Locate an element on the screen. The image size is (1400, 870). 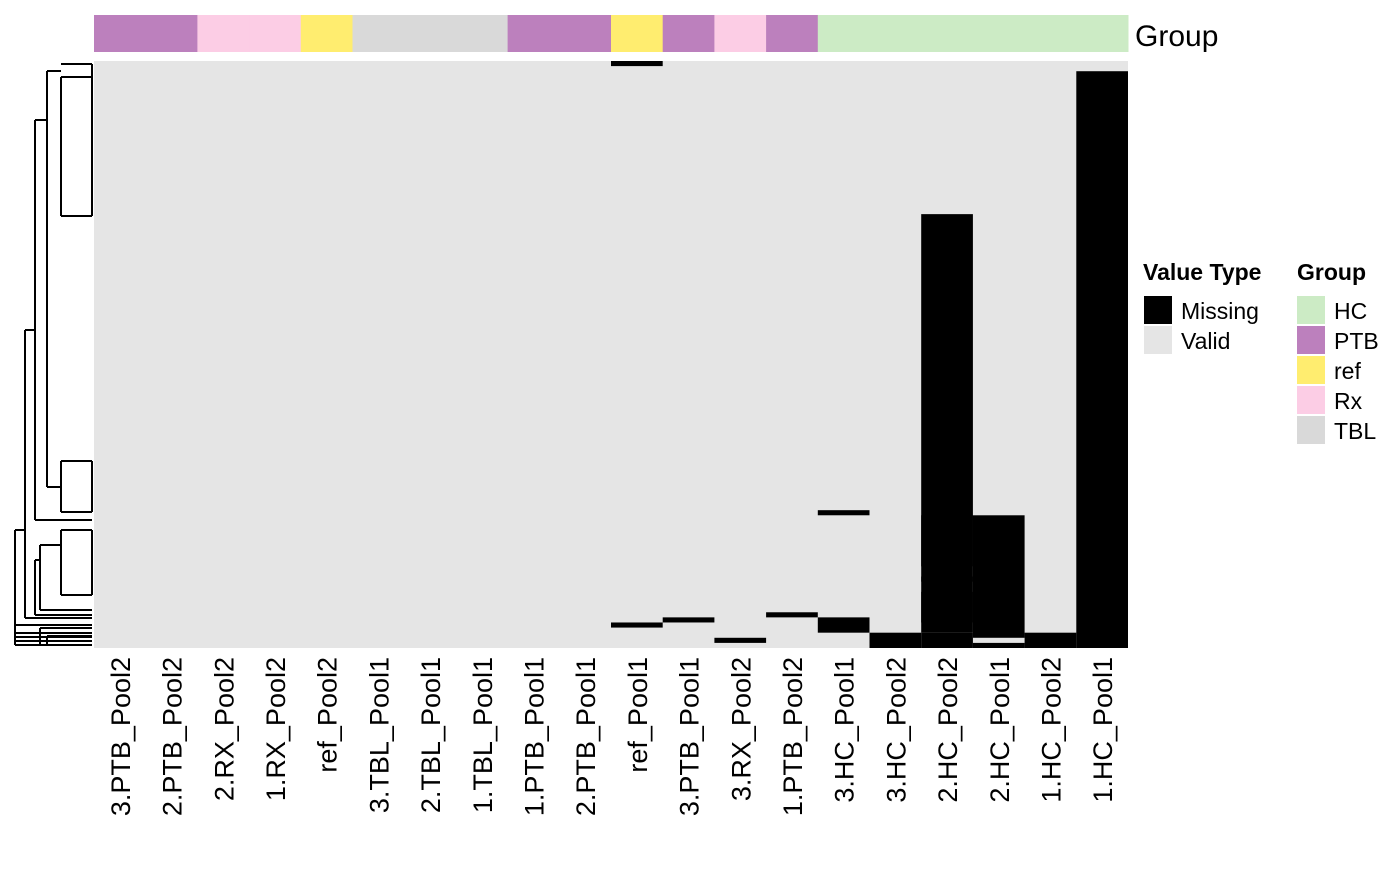
group-annotation-bar is located at coordinates (611, 33).